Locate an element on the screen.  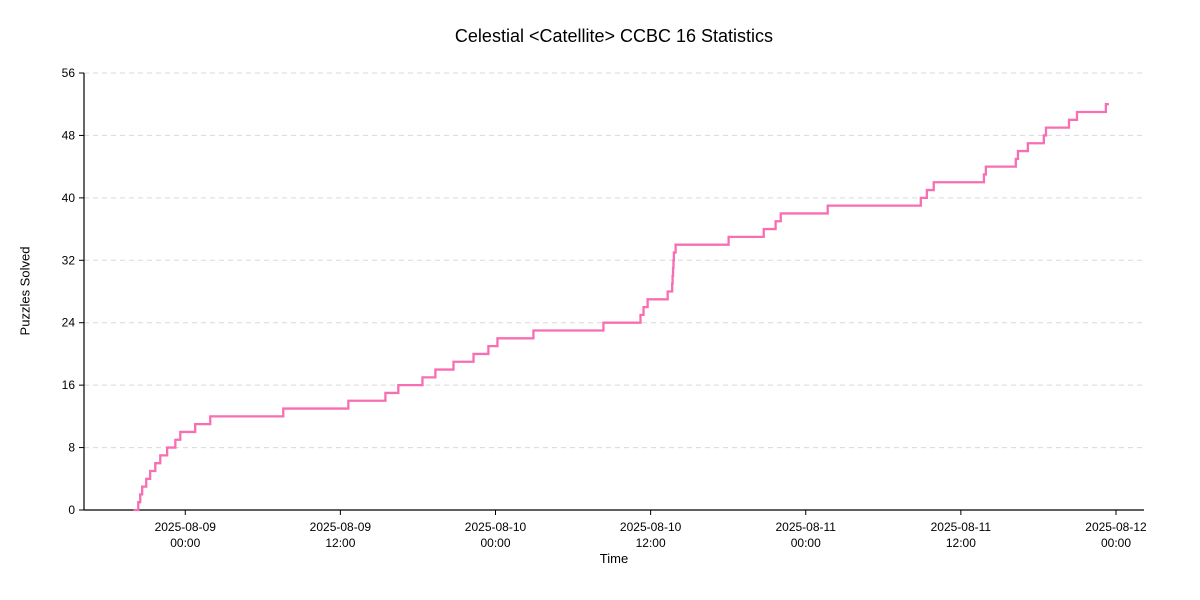
y-tick-label: 16 is located at coordinates (69, 385).